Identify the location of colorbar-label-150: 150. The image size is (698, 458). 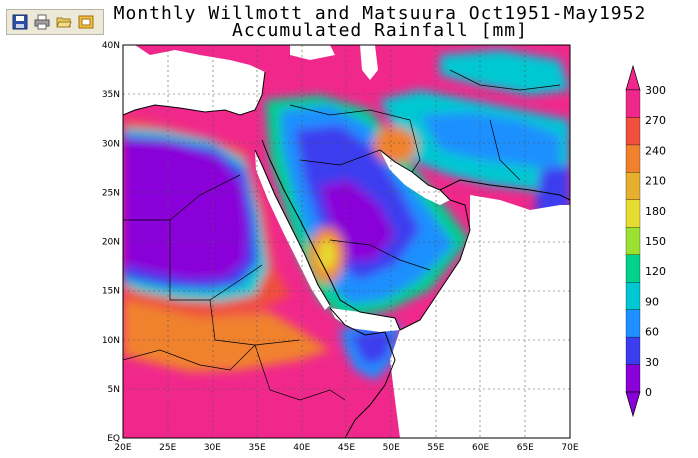
(655, 241).